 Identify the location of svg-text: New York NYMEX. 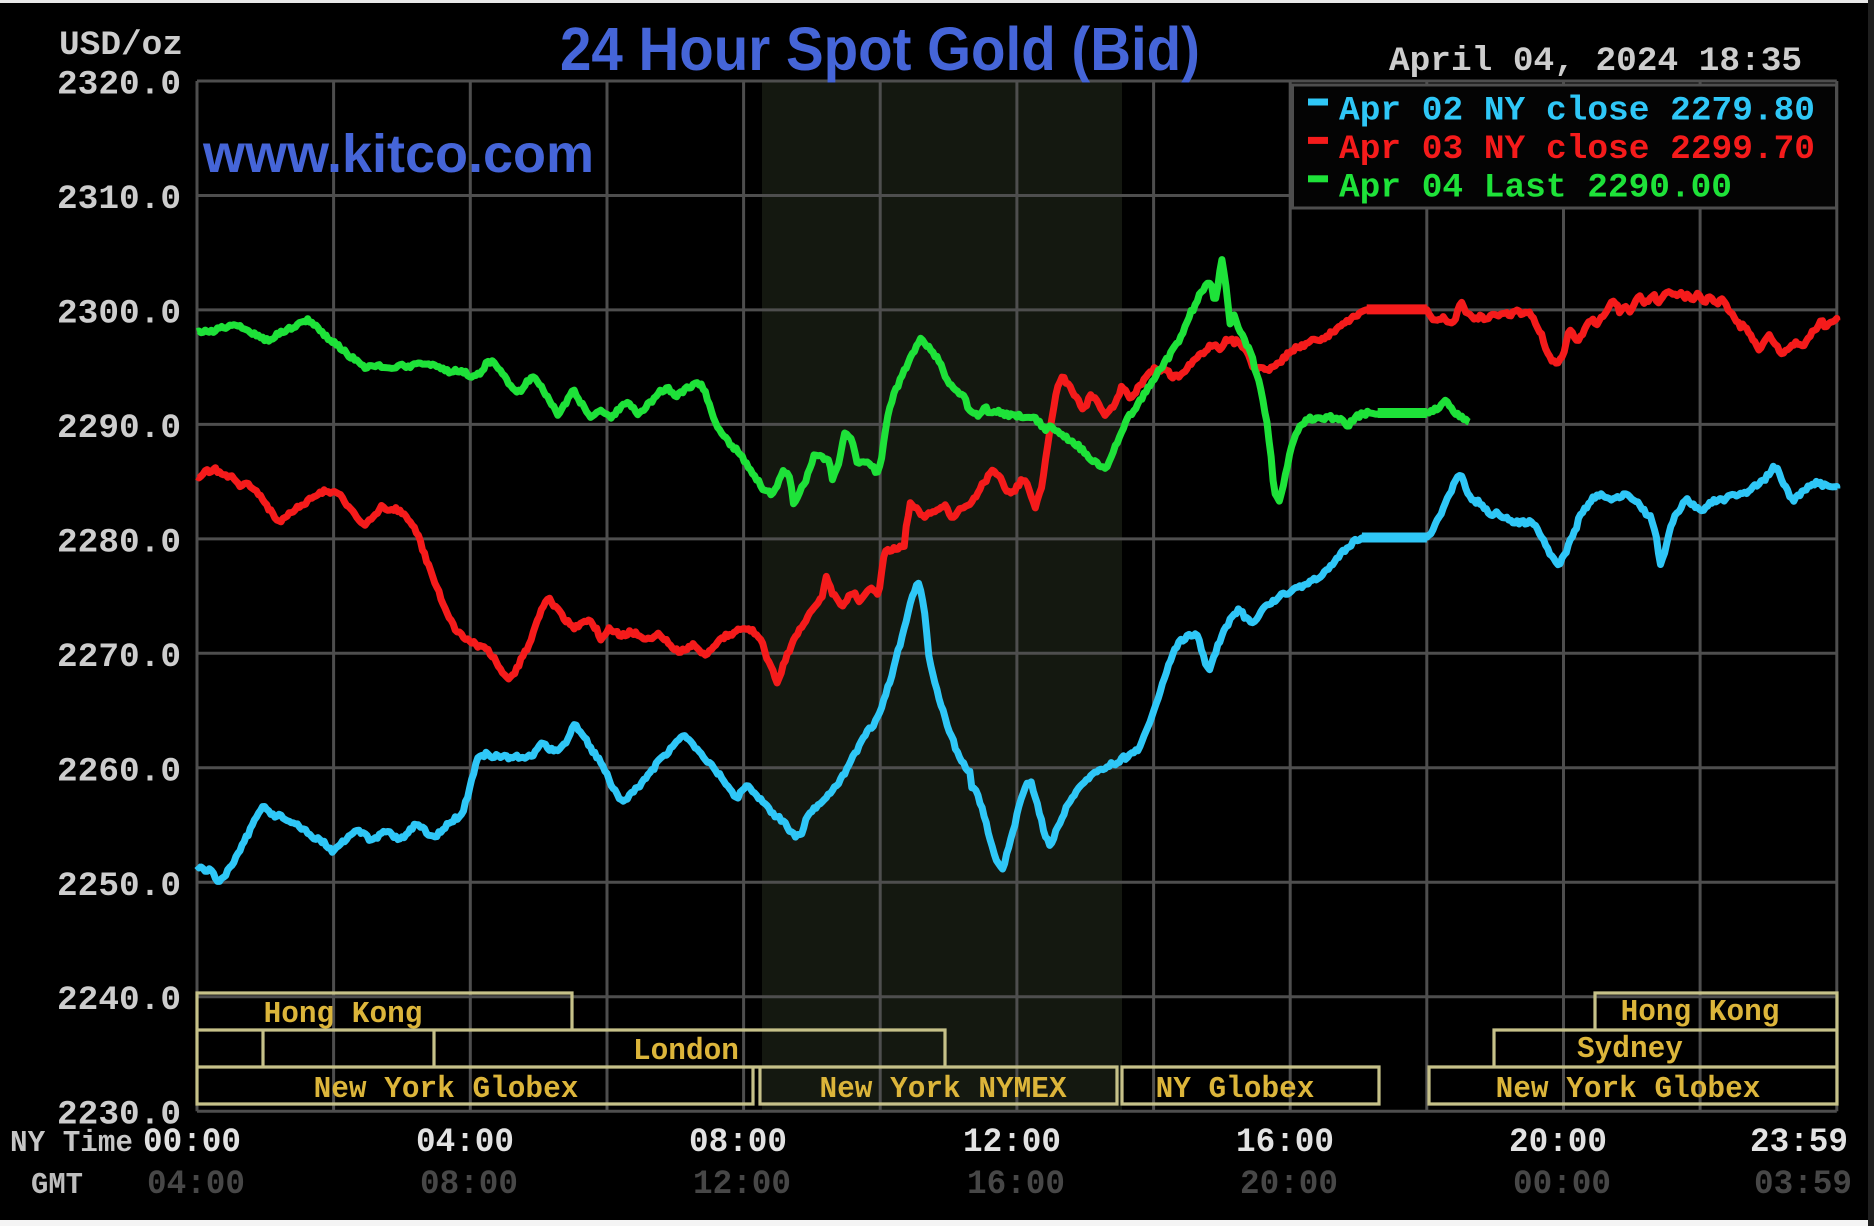
(943, 1089).